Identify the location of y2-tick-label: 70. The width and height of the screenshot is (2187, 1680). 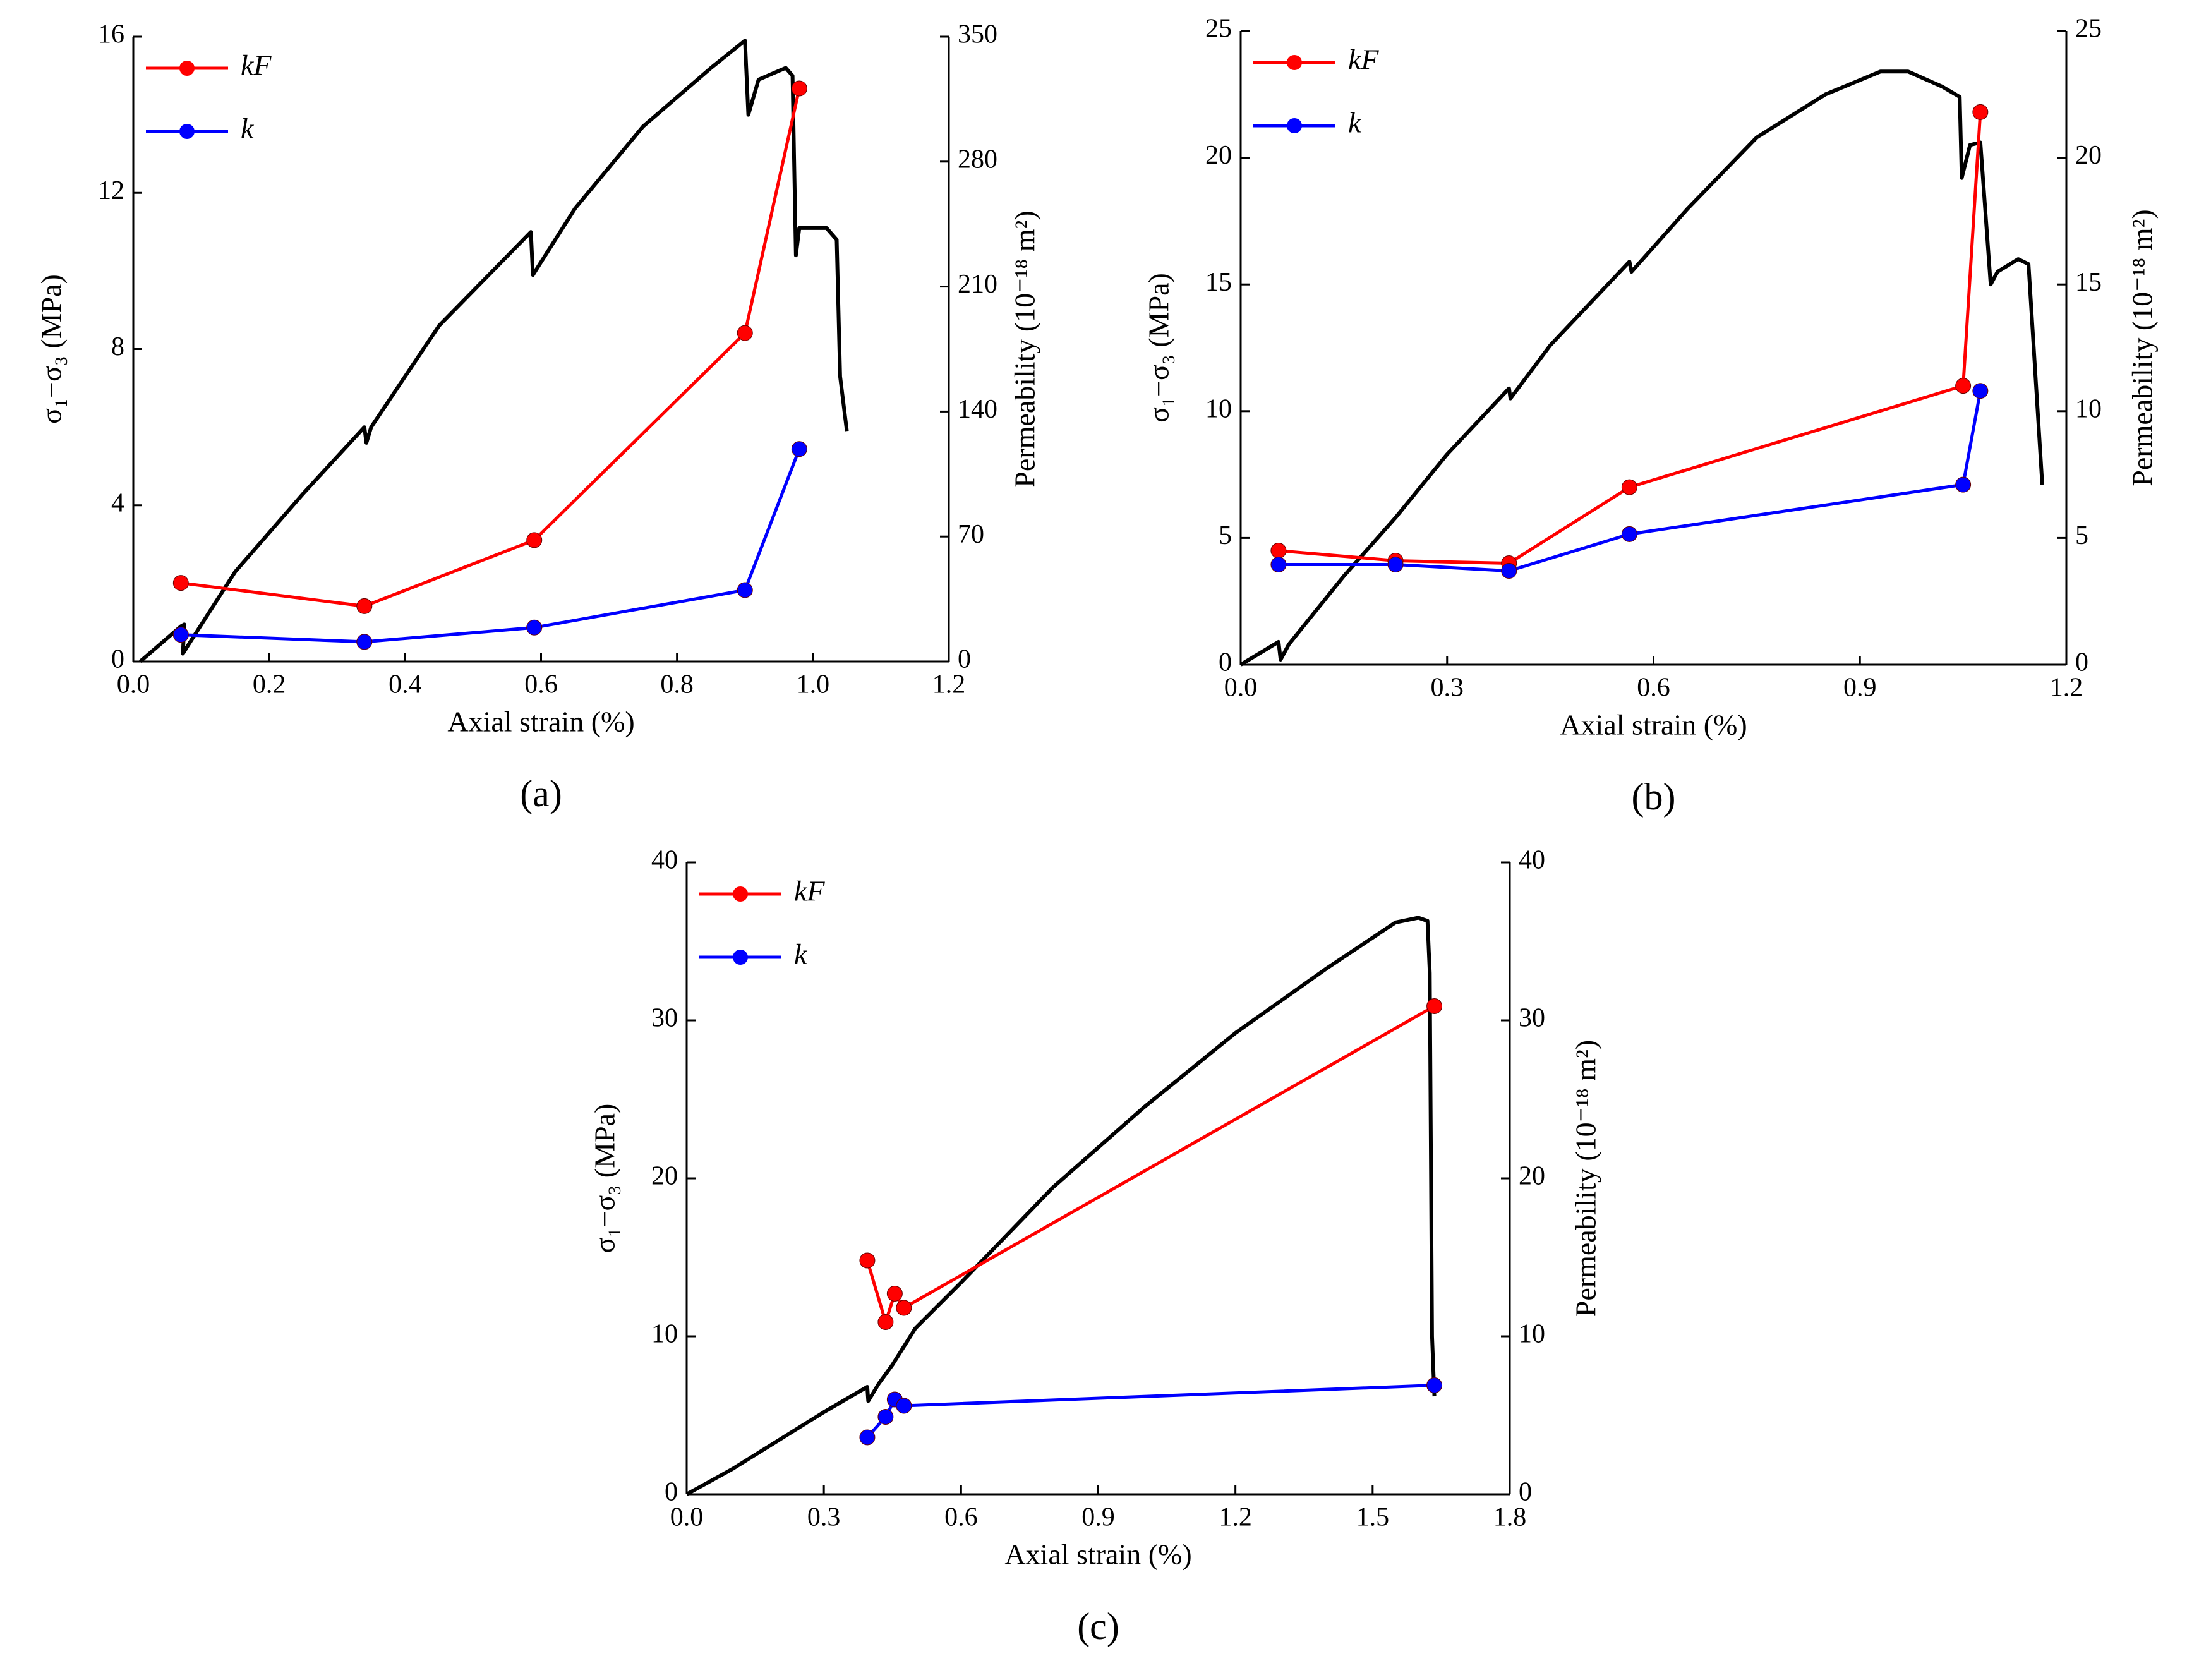
(971, 534).